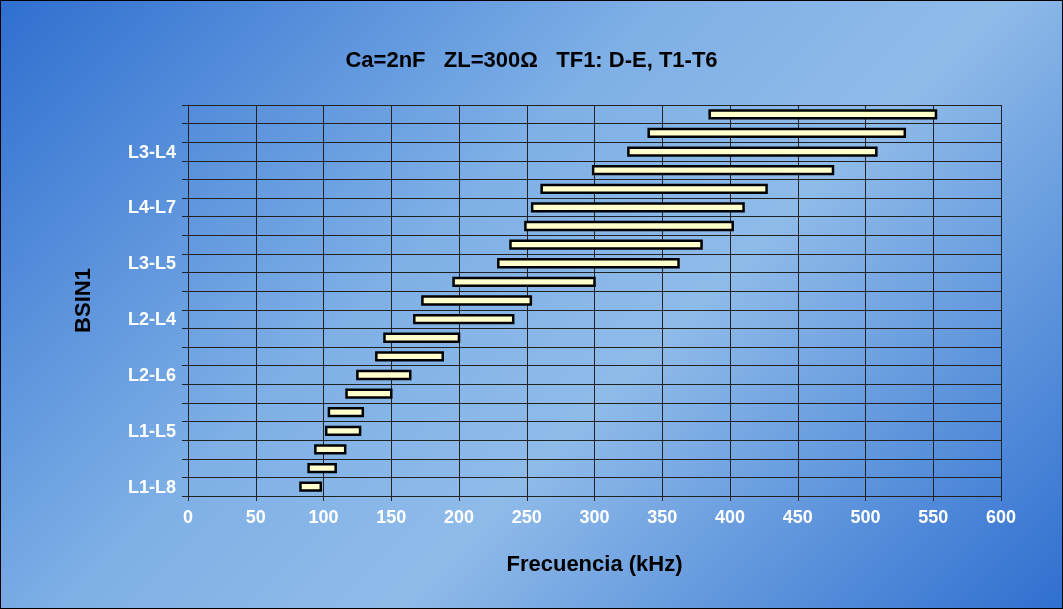 Image resolution: width=1063 pixels, height=609 pixels. Describe the element at coordinates (526, 517) in the screenshot. I see `x-tick-label: 250` at that location.